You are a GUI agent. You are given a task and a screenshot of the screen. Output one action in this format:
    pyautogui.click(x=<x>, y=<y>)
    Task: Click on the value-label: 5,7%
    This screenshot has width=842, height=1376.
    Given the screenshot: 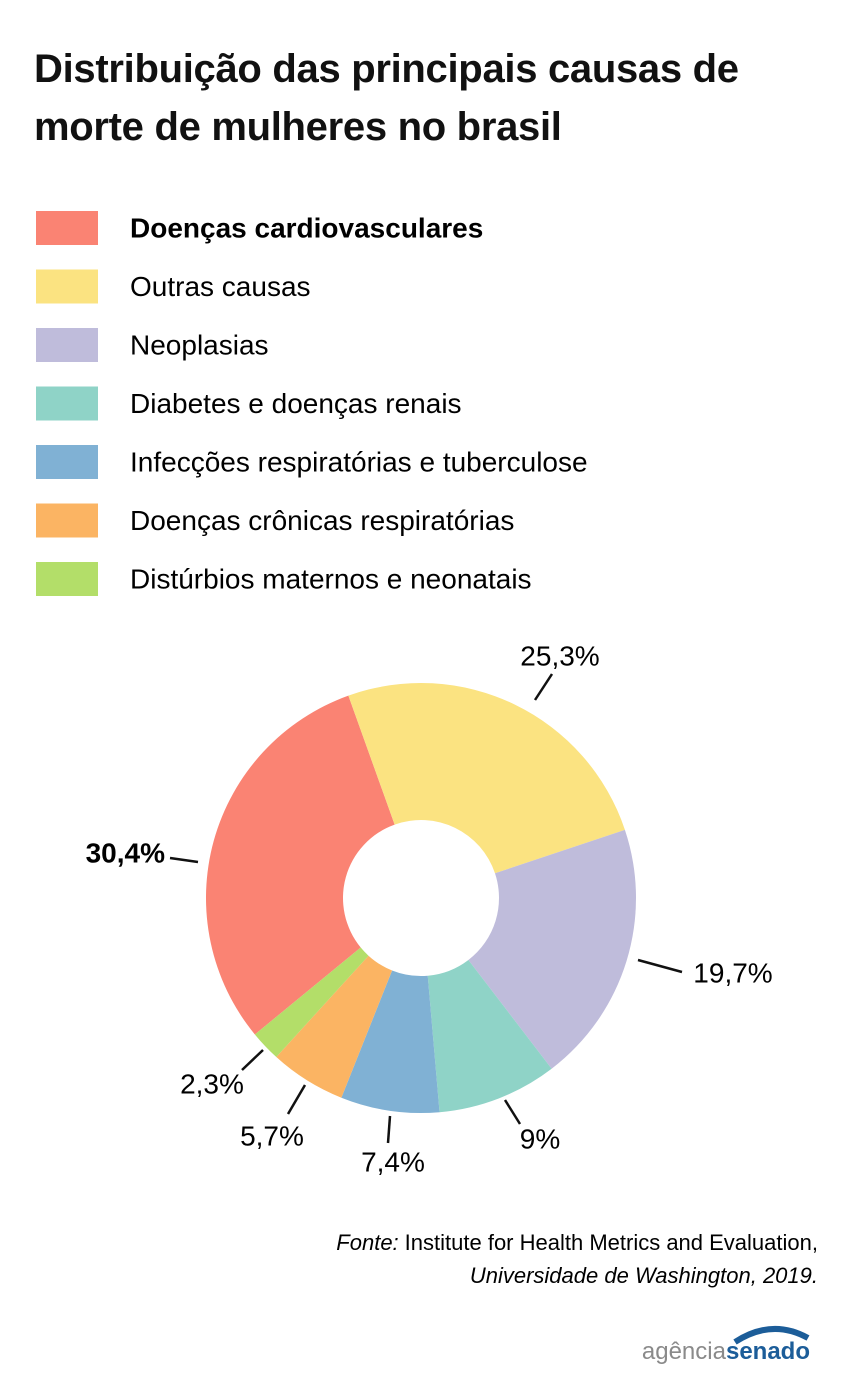 What is the action you would take?
    pyautogui.click(x=272, y=1135)
    